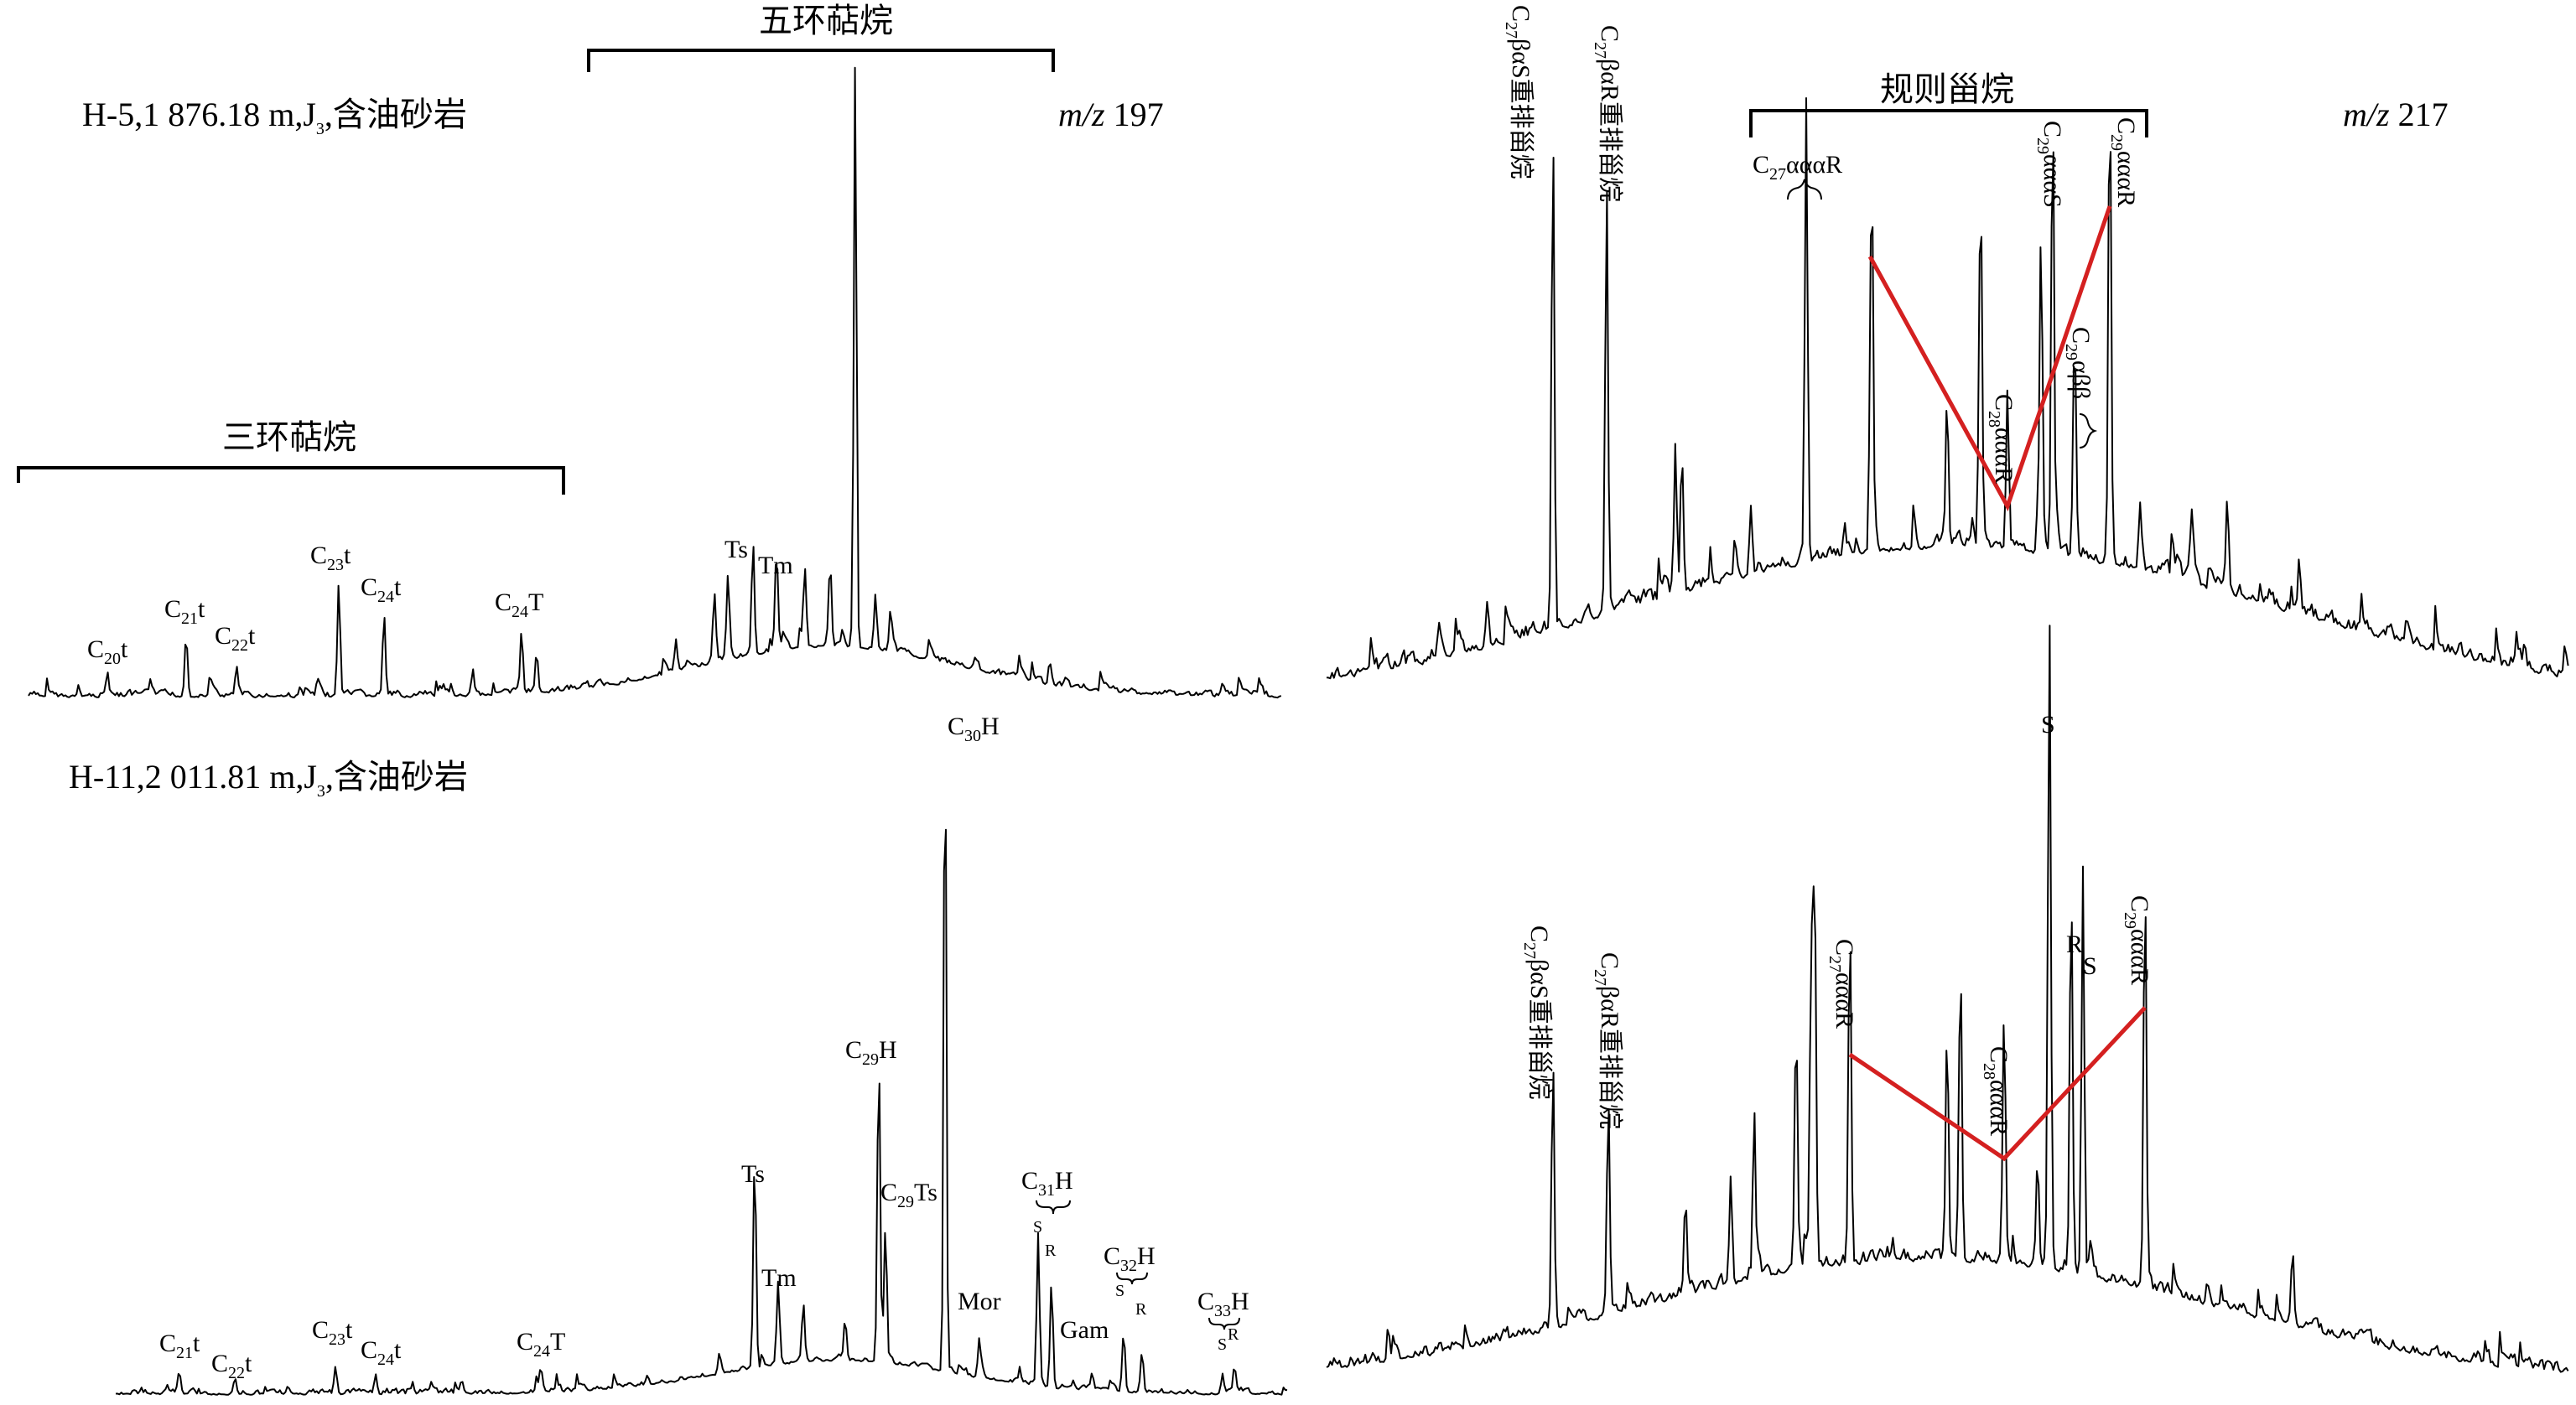 The image size is (2576, 1405). What do you see at coordinates (1053, 1207) in the screenshot?
I see `brace-c31h` at bounding box center [1053, 1207].